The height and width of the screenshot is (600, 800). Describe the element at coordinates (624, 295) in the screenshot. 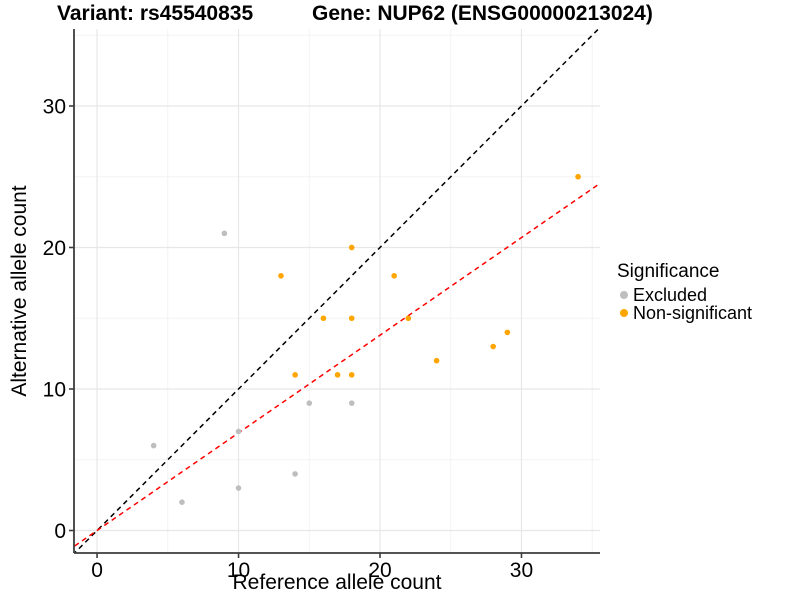

I see `legend-key-excluded-icon` at that location.